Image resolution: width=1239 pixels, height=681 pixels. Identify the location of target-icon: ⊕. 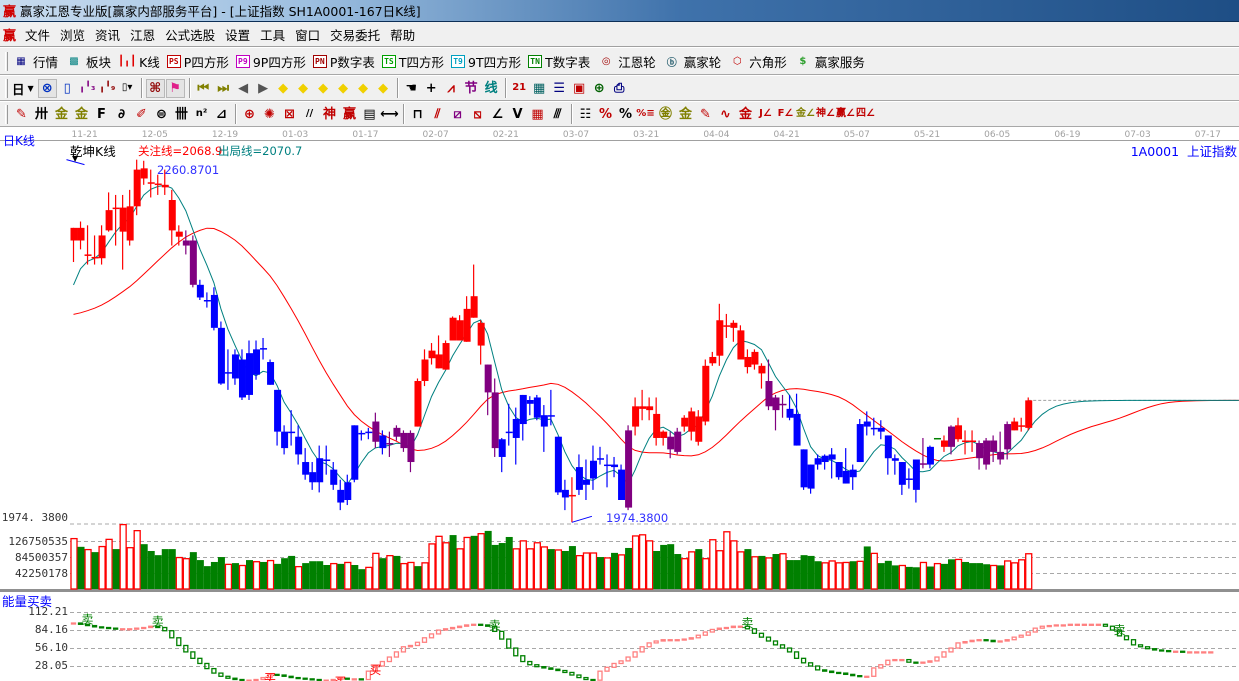
(249, 114).